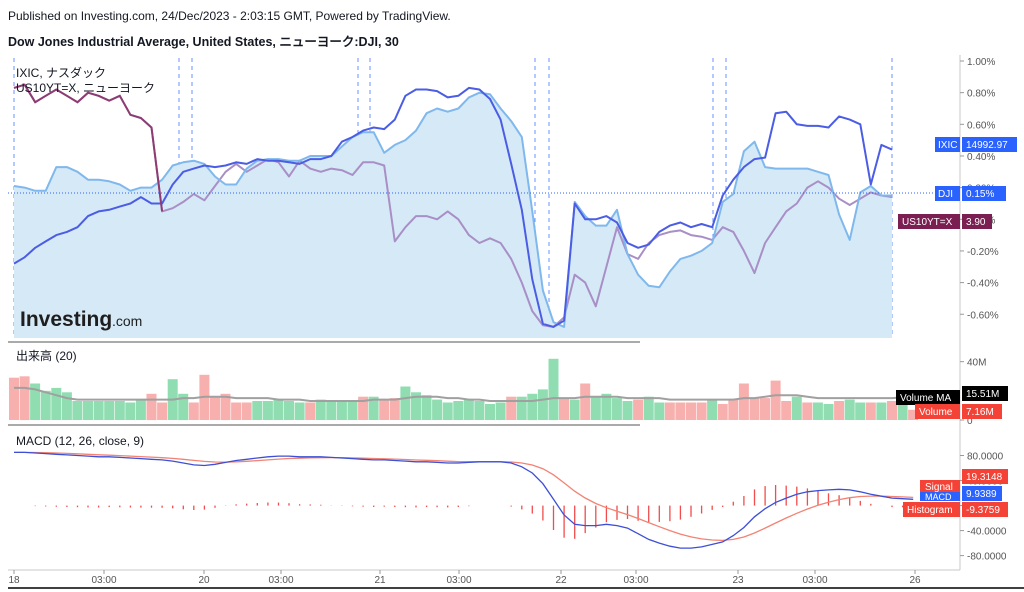  Describe the element at coordinates (940, 496) in the screenshot. I see `macd-tag-bg` at that location.